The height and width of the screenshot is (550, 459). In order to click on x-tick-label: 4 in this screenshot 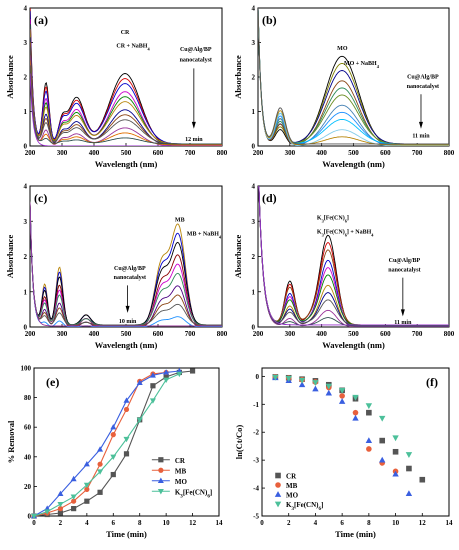, I will do `click(316, 523)`.